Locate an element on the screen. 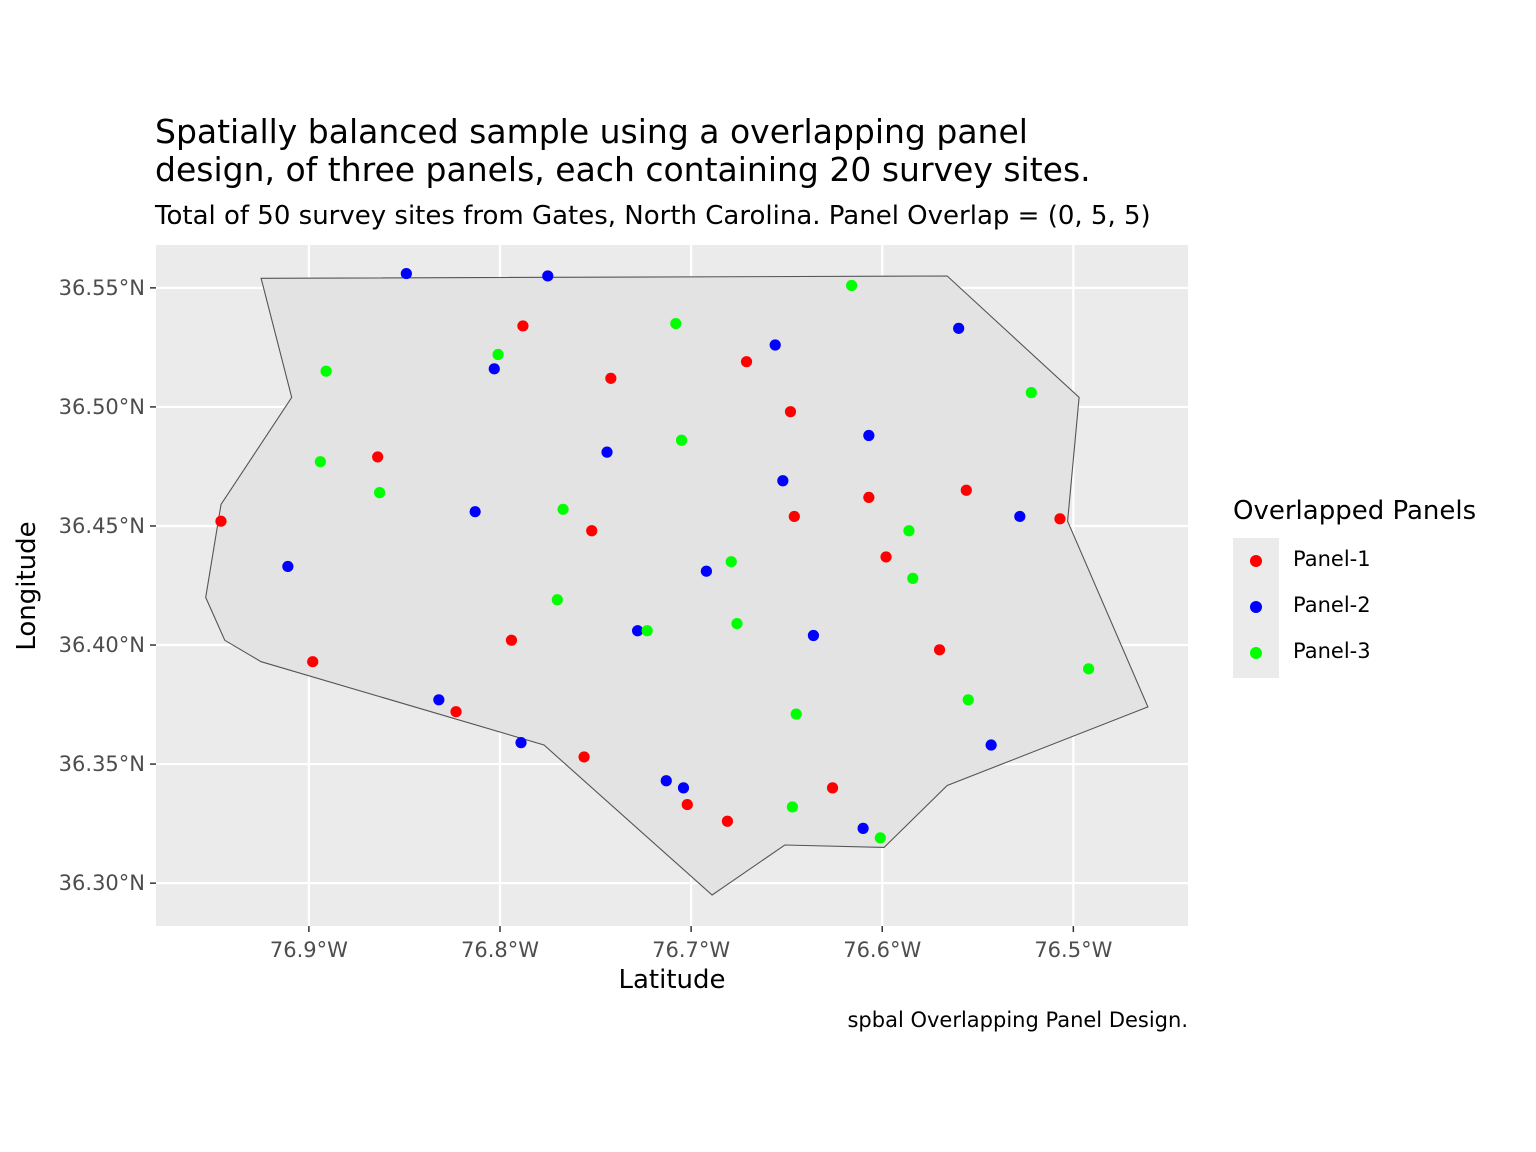  y-tick-label: 36.55°N is located at coordinates (102, 288).